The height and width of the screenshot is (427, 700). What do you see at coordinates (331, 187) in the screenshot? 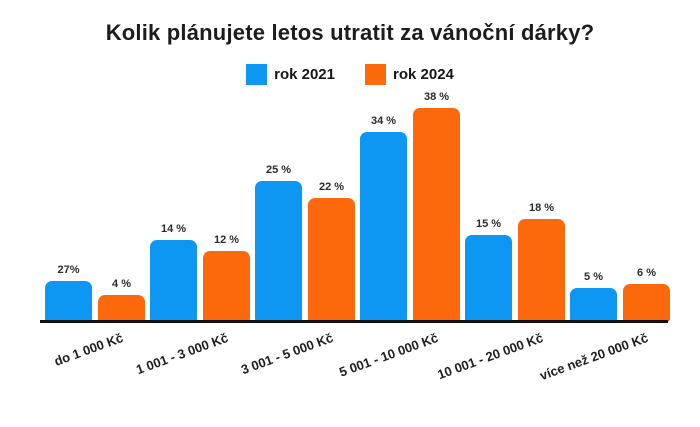
I see `bar-value-label-rok-2024-cat2: 22 %` at bounding box center [331, 187].